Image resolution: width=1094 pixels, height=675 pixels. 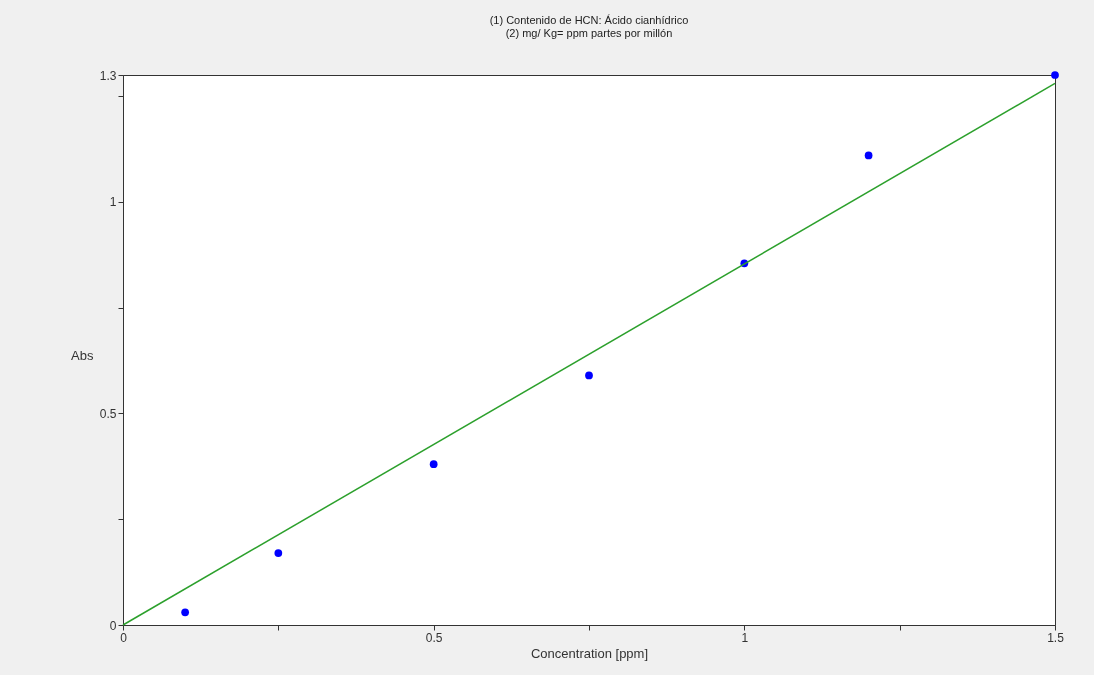 I want to click on x-tick-label: 1, so click(x=745, y=637).